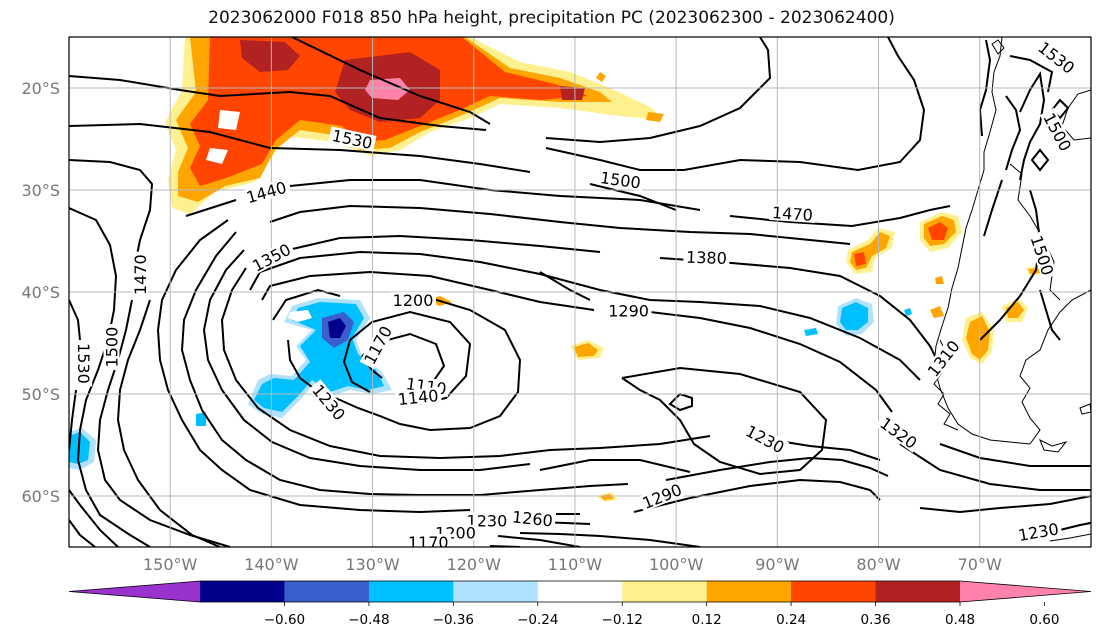 The height and width of the screenshot is (641, 1103). What do you see at coordinates (453, 620) in the screenshot?
I see `colorbar-tick-label: −0.36` at bounding box center [453, 620].